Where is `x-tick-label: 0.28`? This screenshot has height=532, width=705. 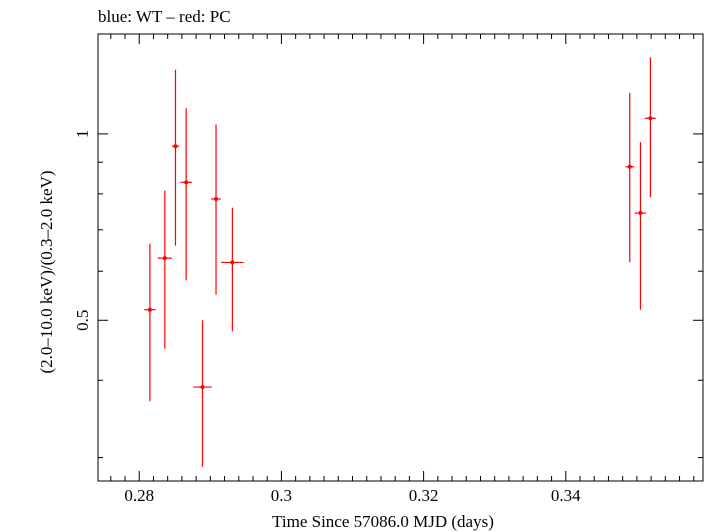
x-tick-label: 0.28 is located at coordinates (139, 495).